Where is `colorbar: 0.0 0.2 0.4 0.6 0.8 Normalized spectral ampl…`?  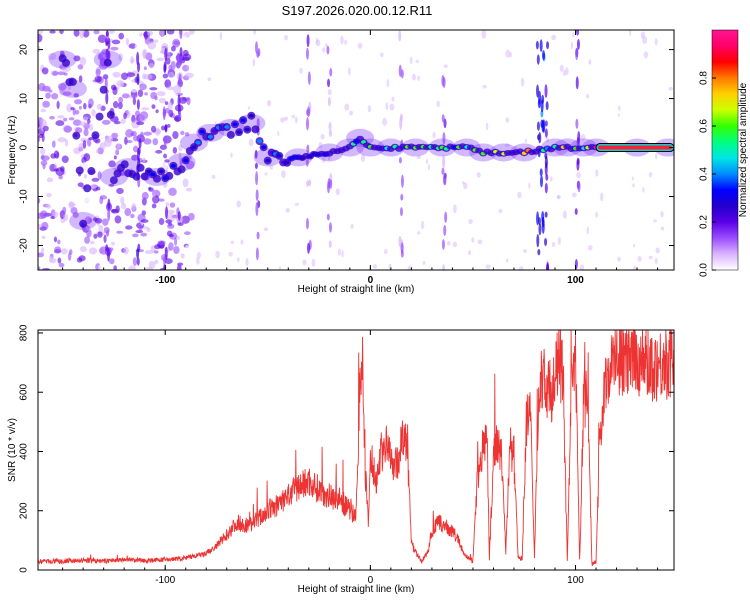 colorbar: 0.0 0.2 0.4 0.6 0.8 Normalized spectral ampl… is located at coordinates (724, 153).